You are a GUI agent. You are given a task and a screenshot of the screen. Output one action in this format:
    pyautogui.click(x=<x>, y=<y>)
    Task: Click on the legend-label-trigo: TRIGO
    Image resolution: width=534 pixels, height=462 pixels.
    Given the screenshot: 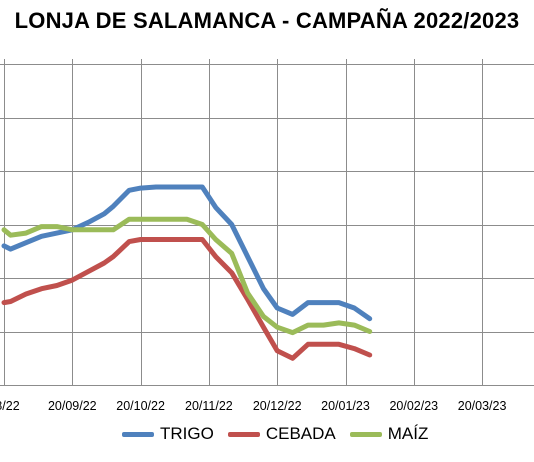 What is the action you would take?
    pyautogui.click(x=187, y=433)
    